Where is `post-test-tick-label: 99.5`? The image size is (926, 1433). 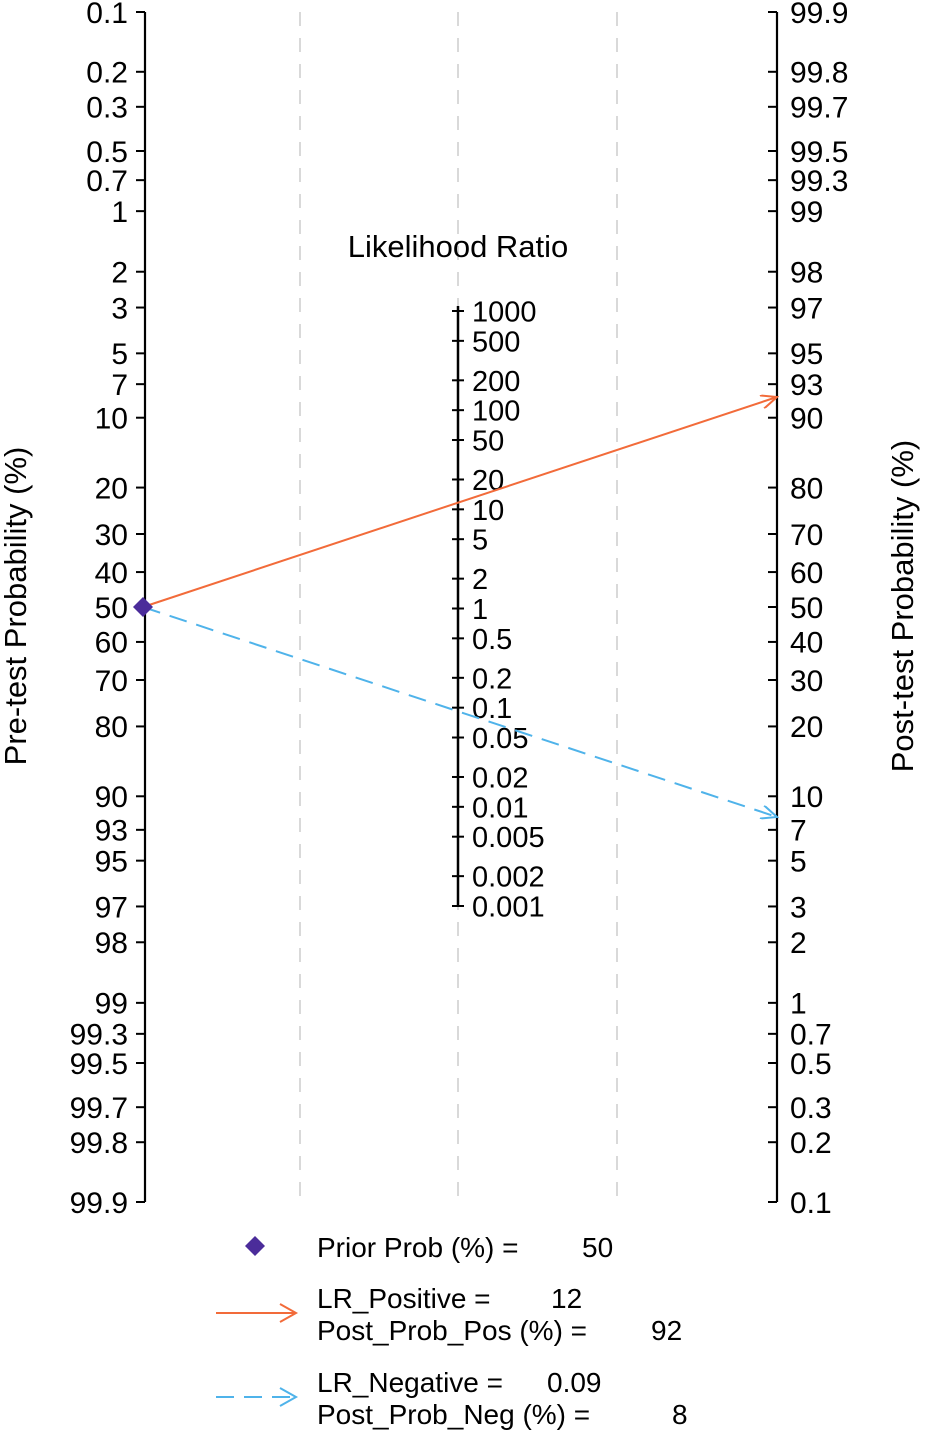
post-test-tick-label: 99.5 is located at coordinates (819, 152).